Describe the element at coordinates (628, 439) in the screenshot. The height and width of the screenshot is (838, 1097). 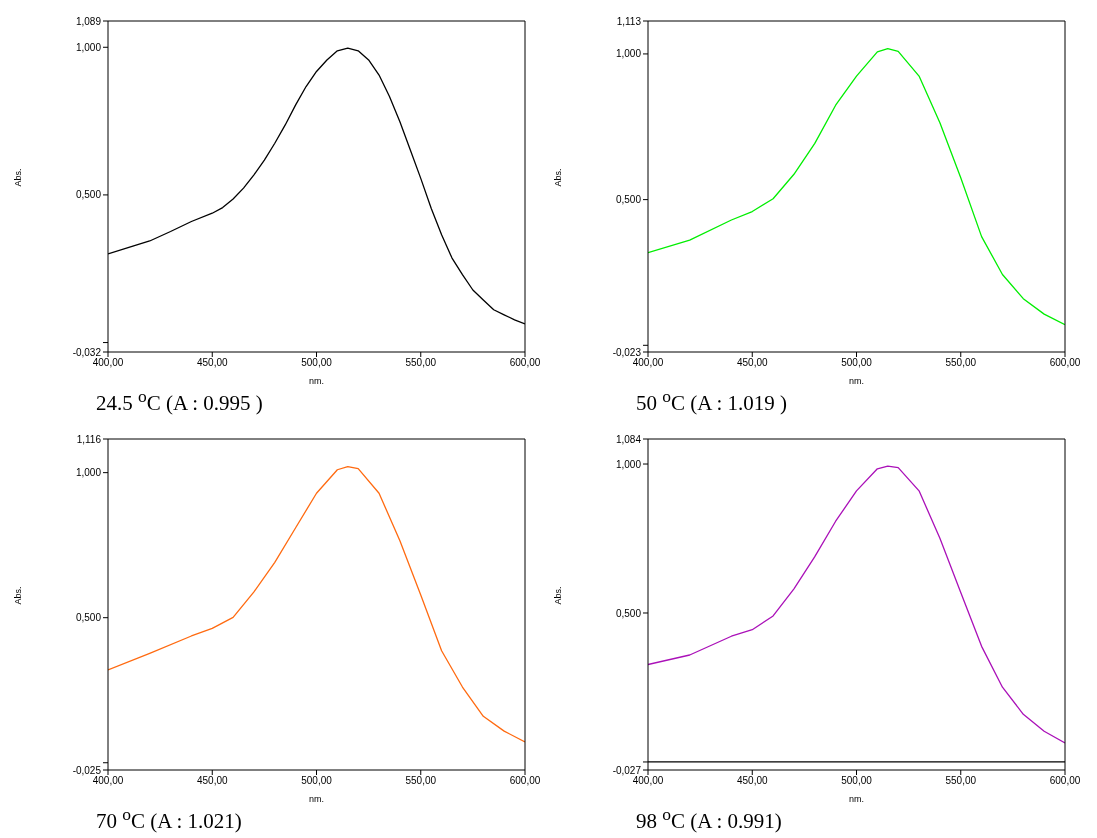
I see `y-tick-label: 1,084` at that location.